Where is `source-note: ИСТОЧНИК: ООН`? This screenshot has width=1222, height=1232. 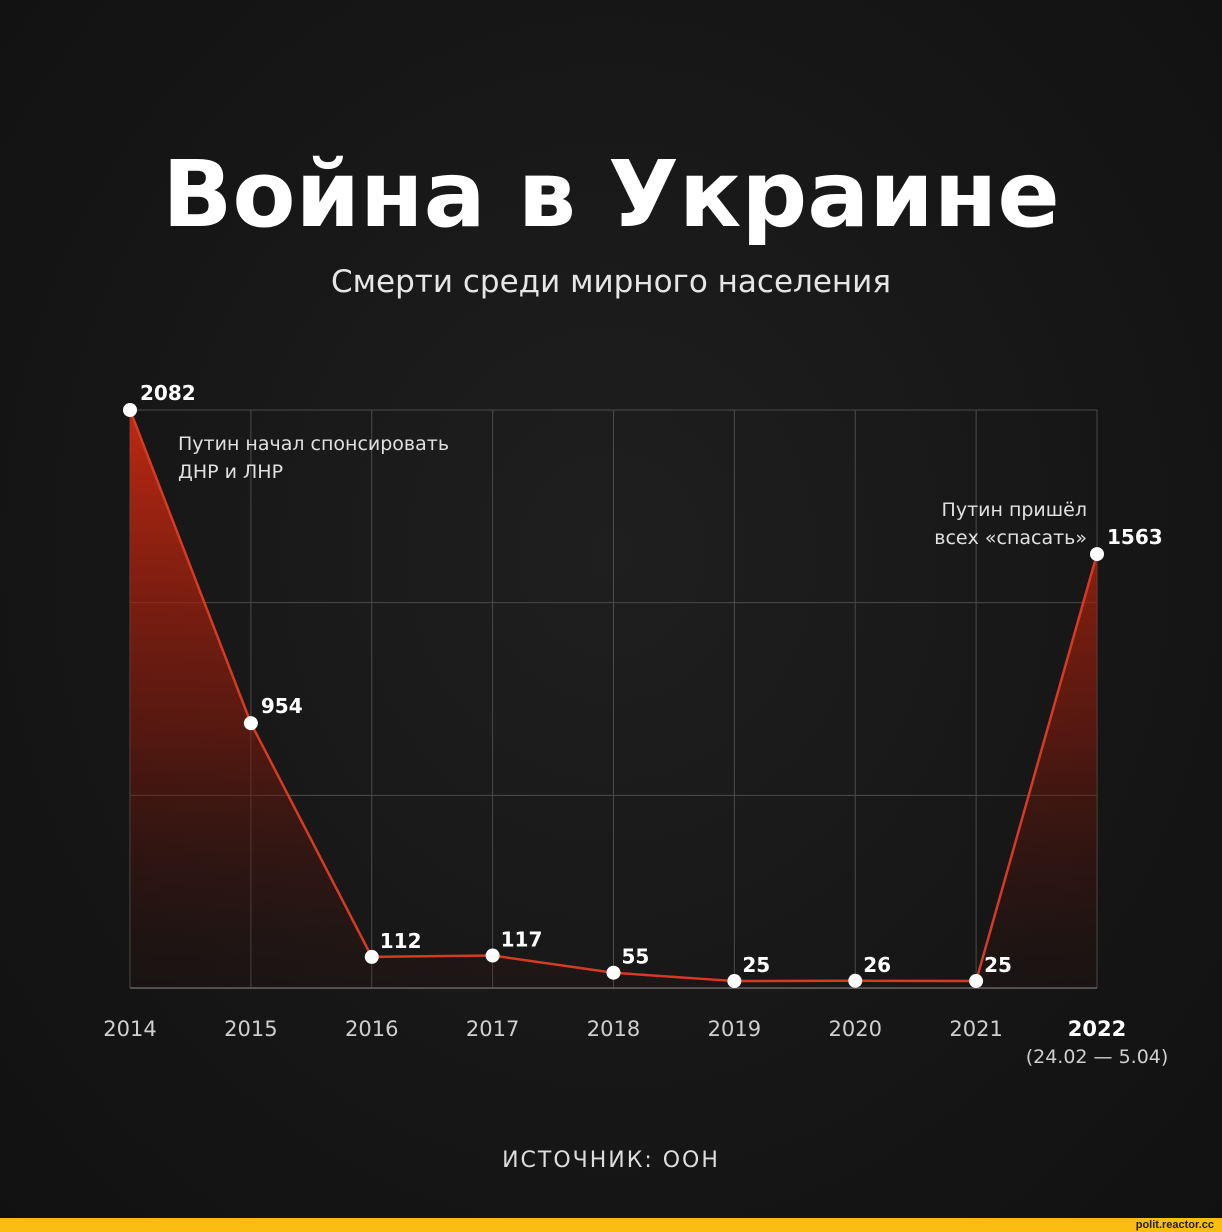 source-note: ИСТОЧНИК: ООН is located at coordinates (611, 1160).